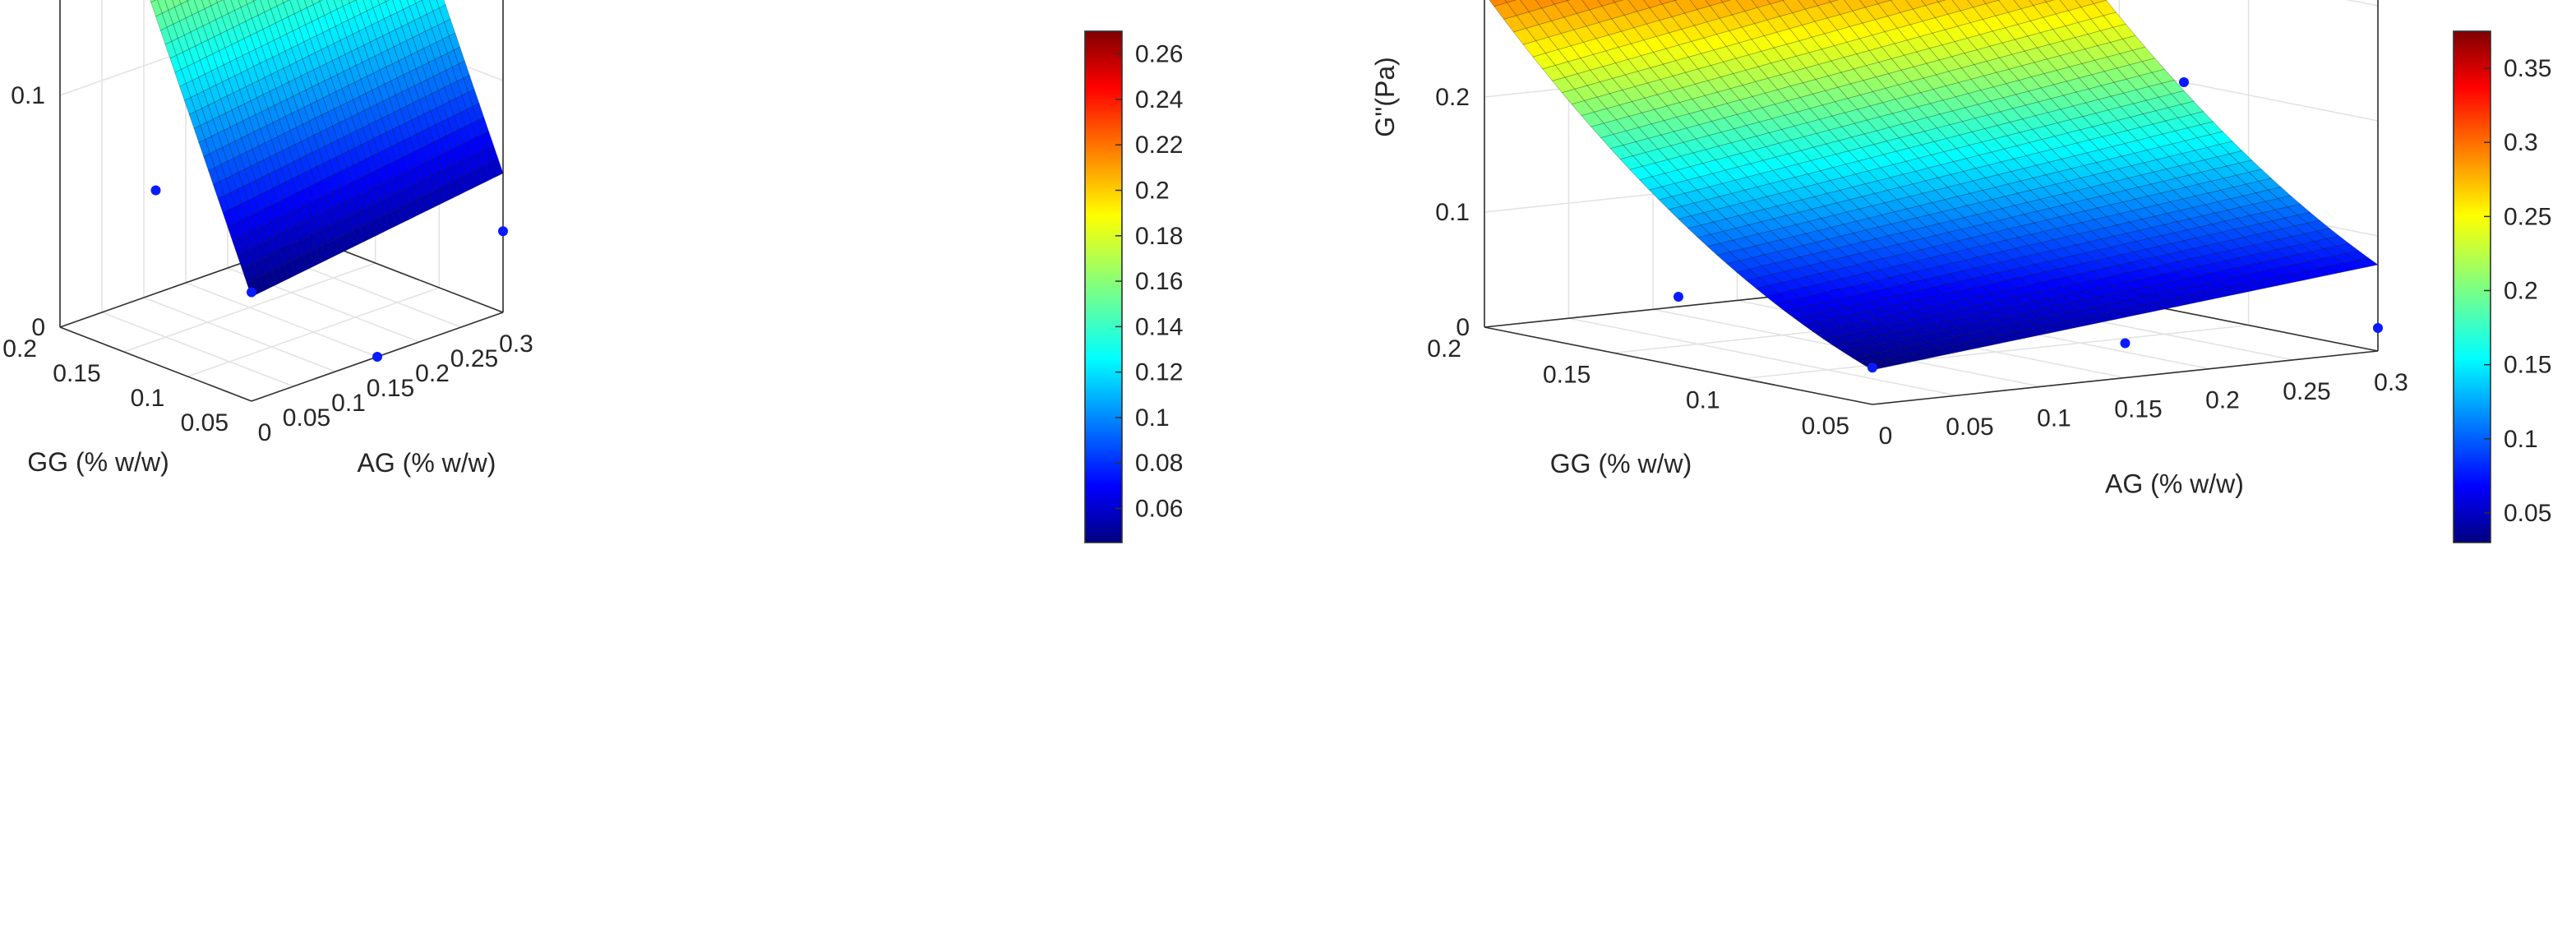 This screenshot has height=933, width=2576. Describe the element at coordinates (148, 398) in the screenshot. I see `y-tick-label: 0.1` at that location.